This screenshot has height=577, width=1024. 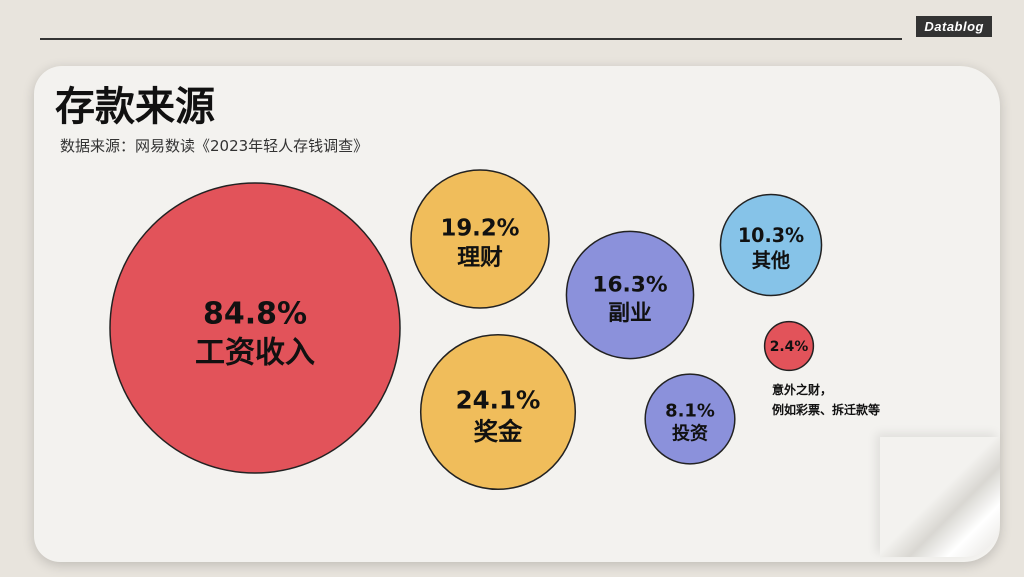 I want to click on chart-subtitle: 数据来源：网易数读《2023年轻人存钱调查》, so click(x=214, y=146).